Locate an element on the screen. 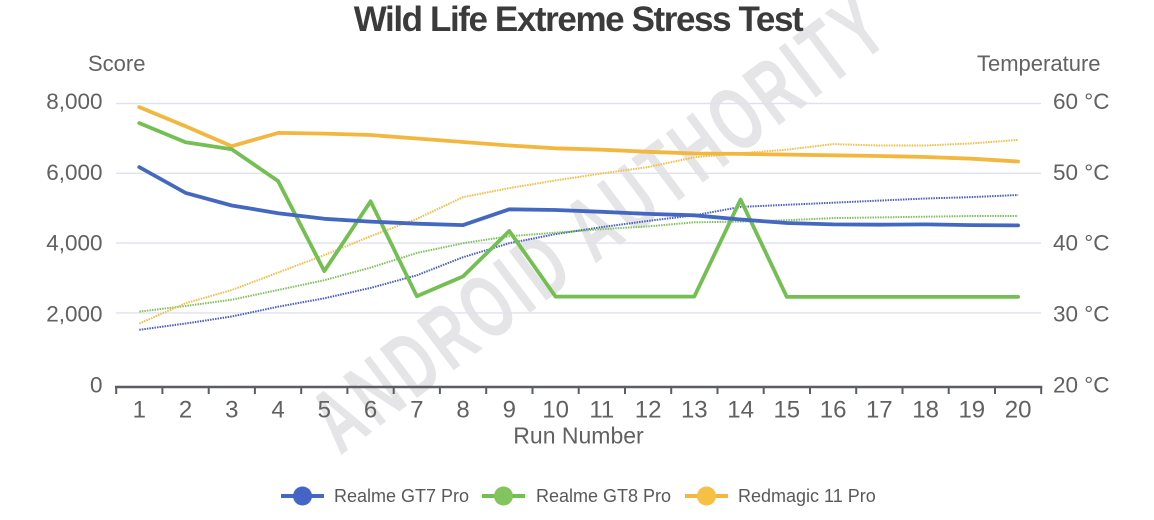 The height and width of the screenshot is (520, 1154). svg-text: 18 is located at coordinates (925, 410).